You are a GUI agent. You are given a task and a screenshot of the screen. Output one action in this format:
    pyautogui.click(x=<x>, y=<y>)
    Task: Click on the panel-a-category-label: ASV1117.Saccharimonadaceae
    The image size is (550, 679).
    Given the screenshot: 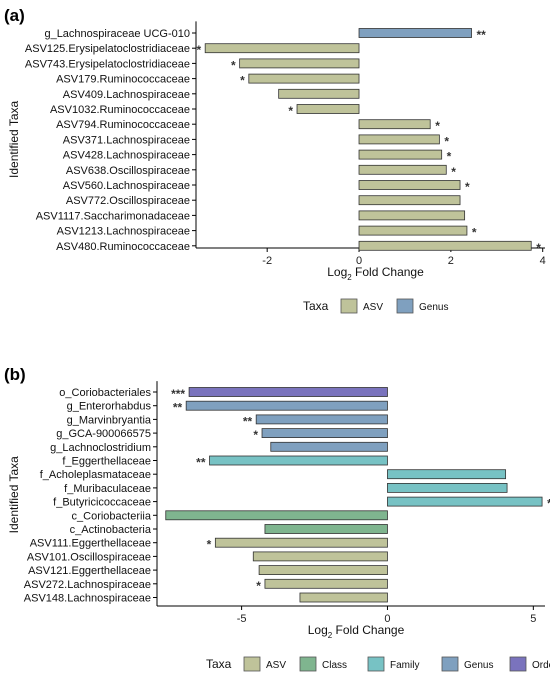 What is the action you would take?
    pyautogui.click(x=113, y=216)
    